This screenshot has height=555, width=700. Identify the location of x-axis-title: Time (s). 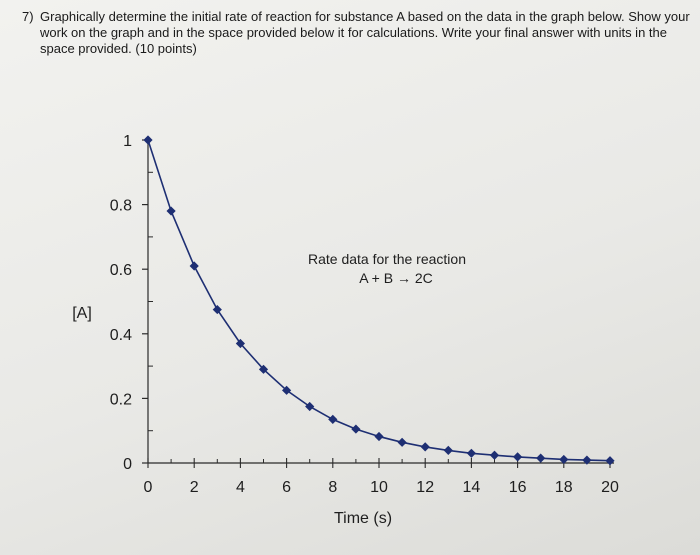
(363, 518).